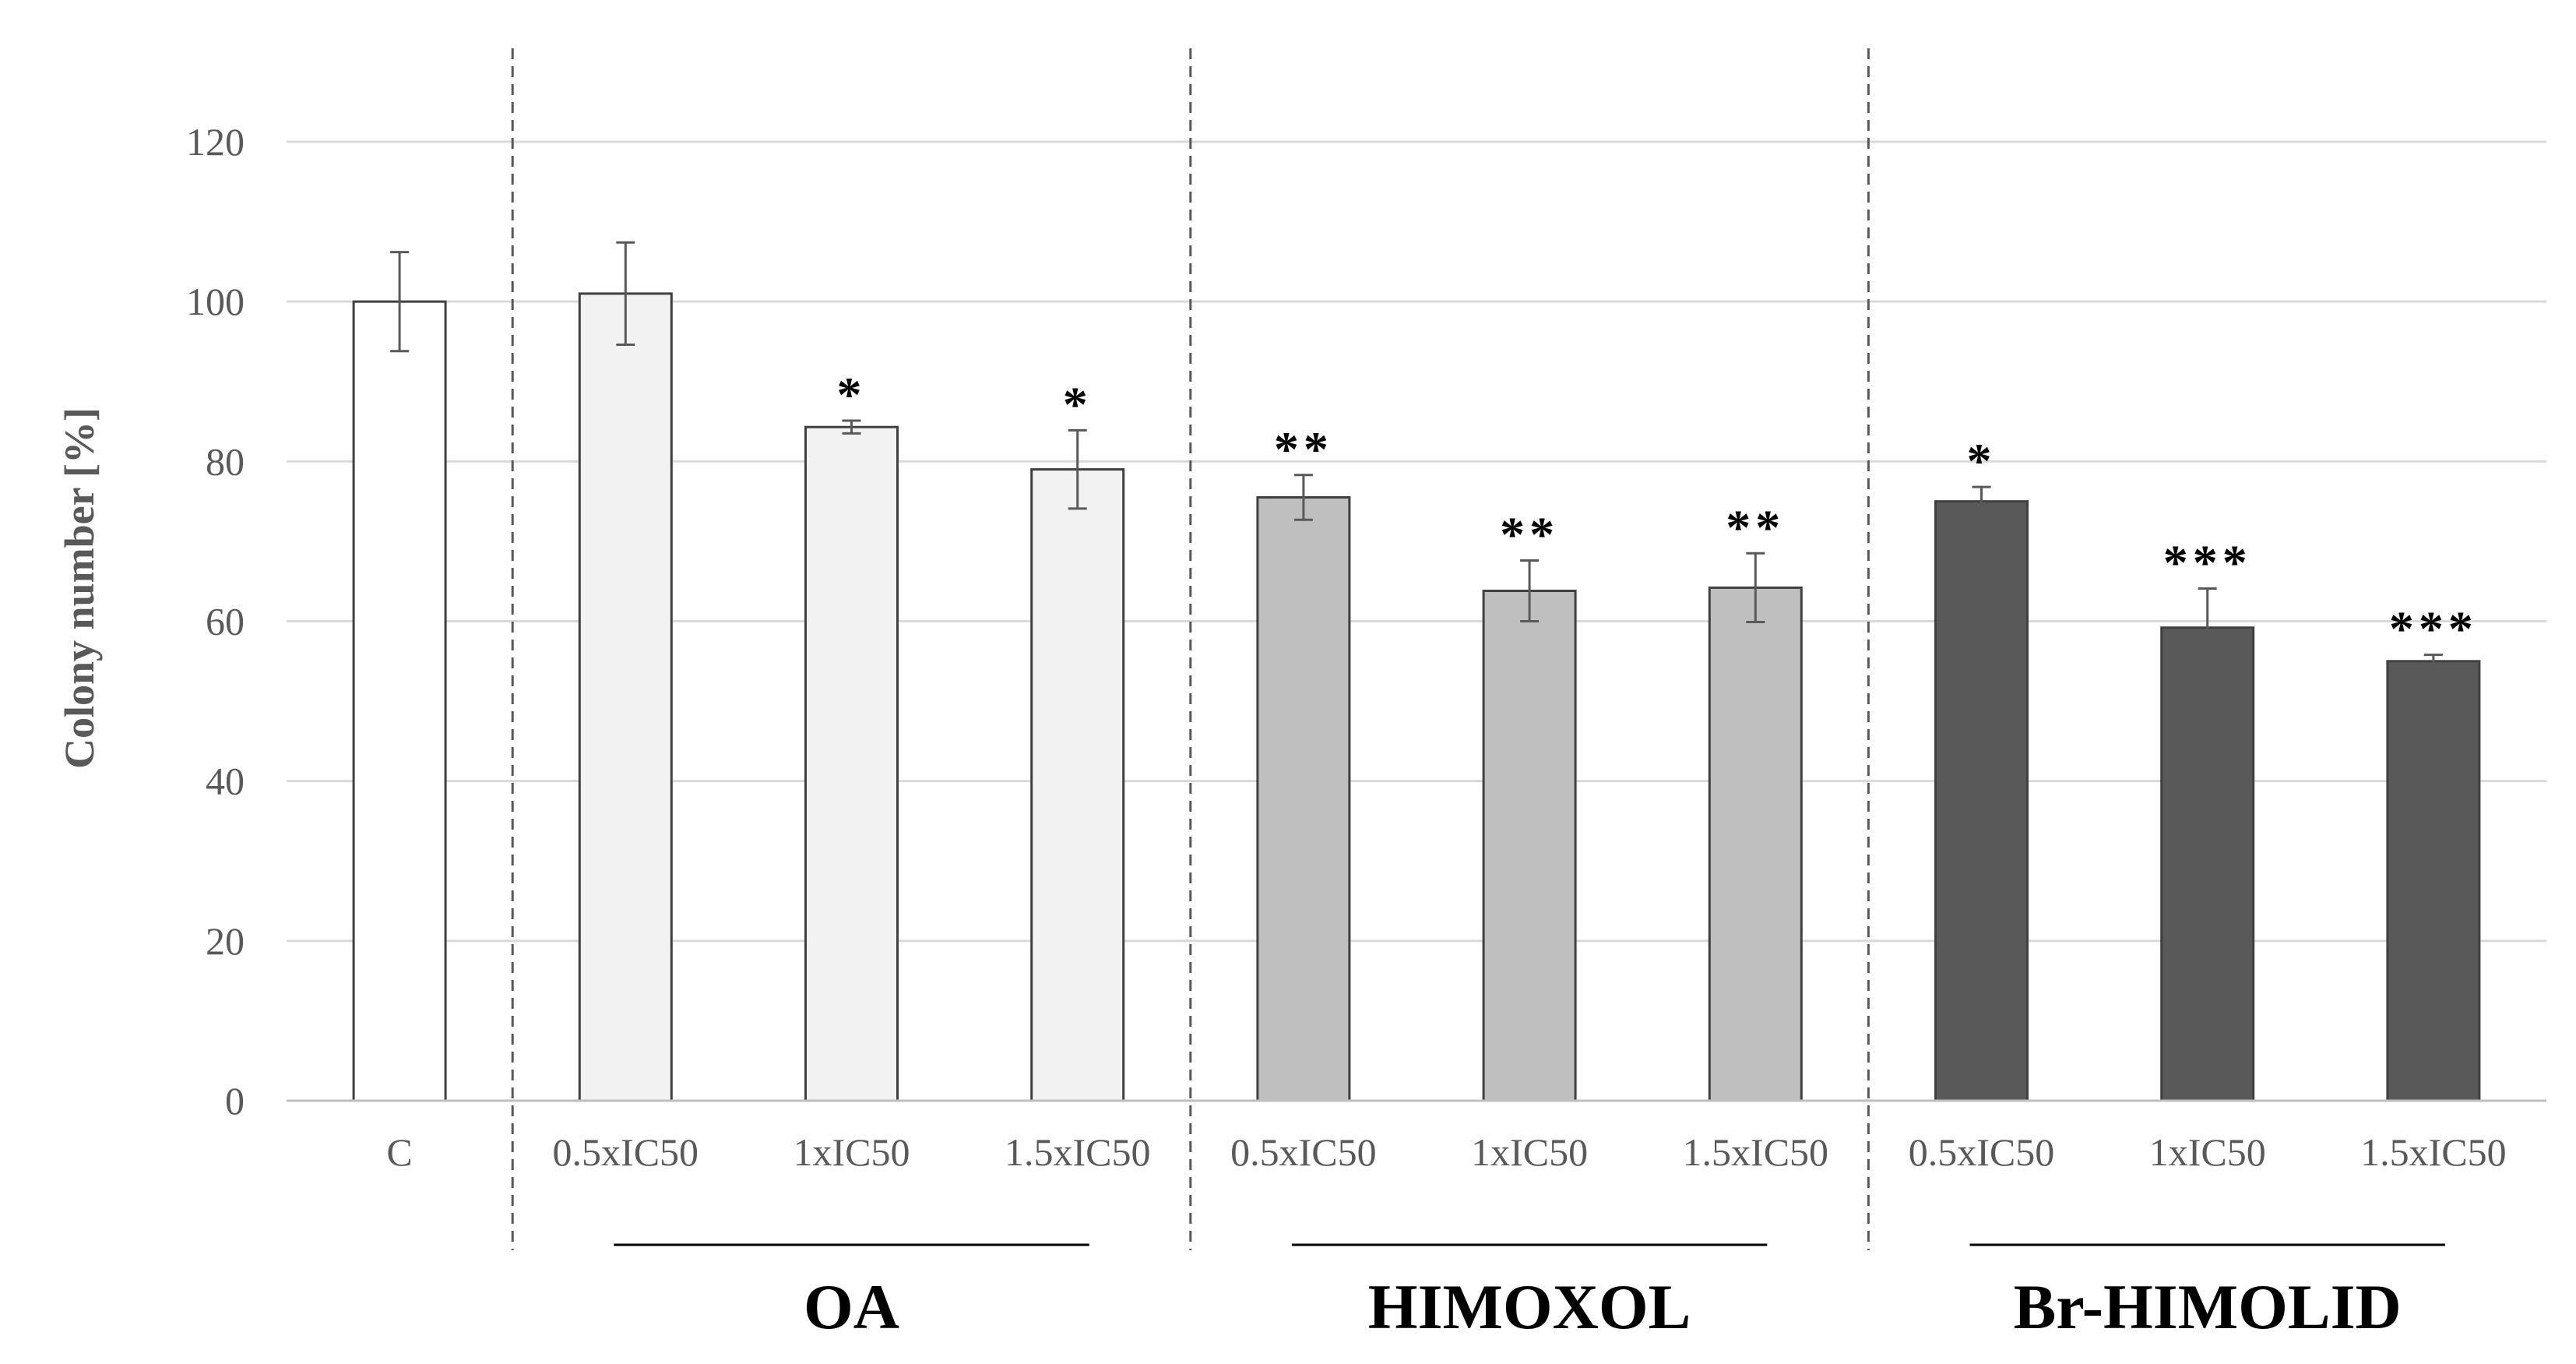 This screenshot has height=1364, width=2576. What do you see at coordinates (851, 1306) in the screenshot?
I see `group-label: OA` at bounding box center [851, 1306].